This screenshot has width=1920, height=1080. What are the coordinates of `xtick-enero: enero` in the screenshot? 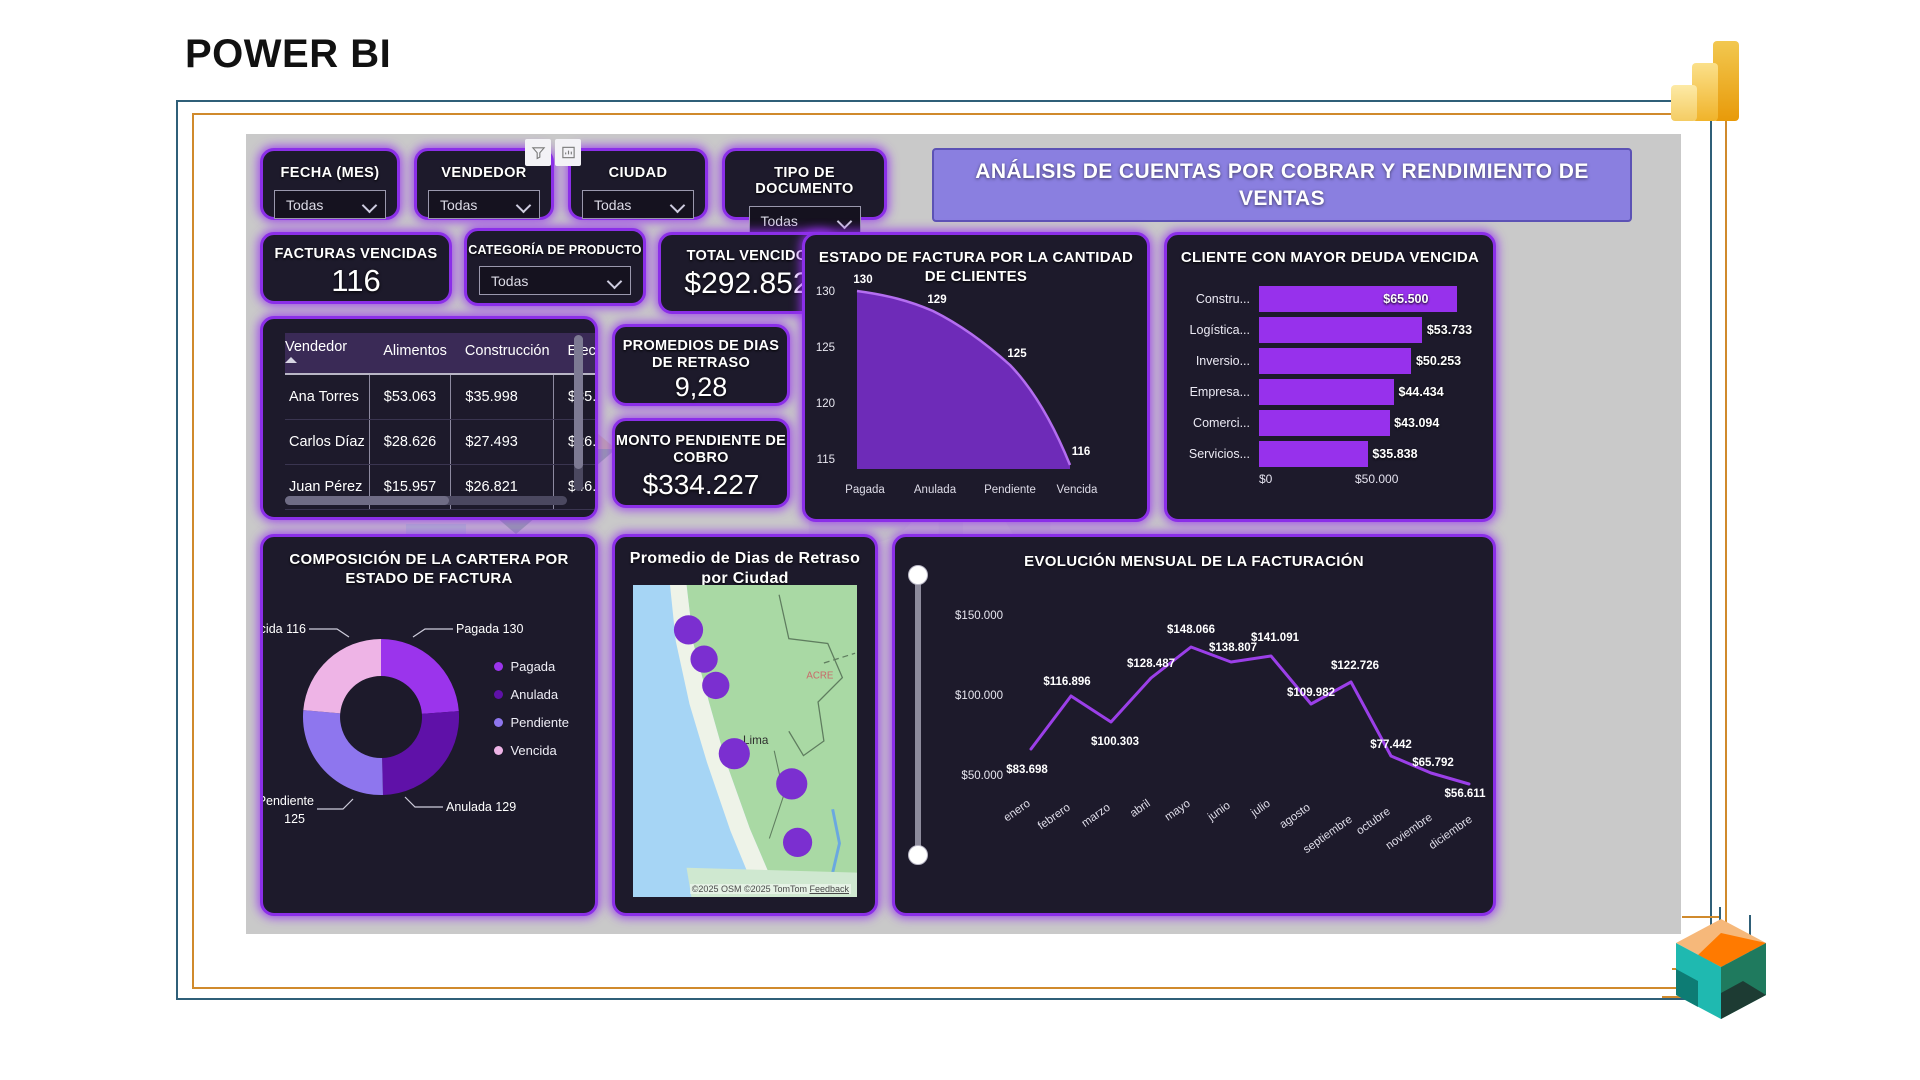 It's located at (1017, 811).